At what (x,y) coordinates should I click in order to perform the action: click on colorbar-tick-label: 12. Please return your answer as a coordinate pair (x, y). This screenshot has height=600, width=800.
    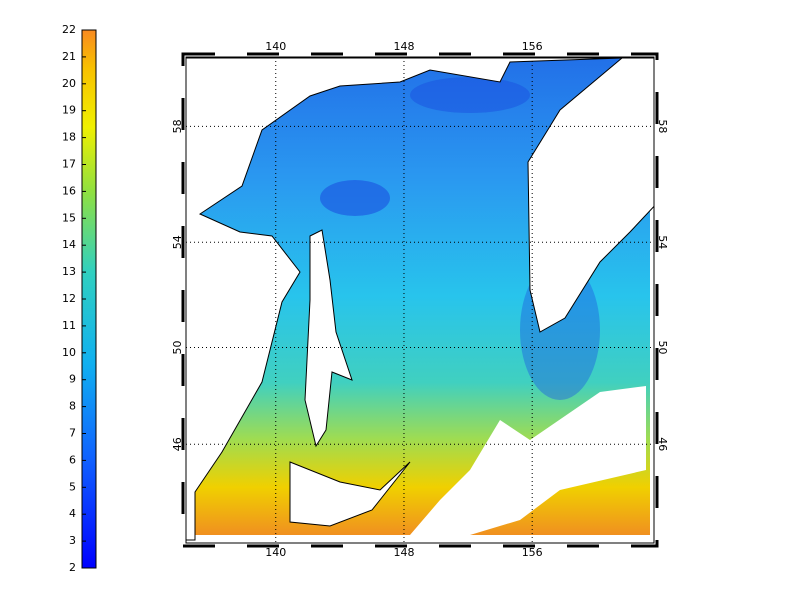
    Looking at the image, I should click on (69, 298).